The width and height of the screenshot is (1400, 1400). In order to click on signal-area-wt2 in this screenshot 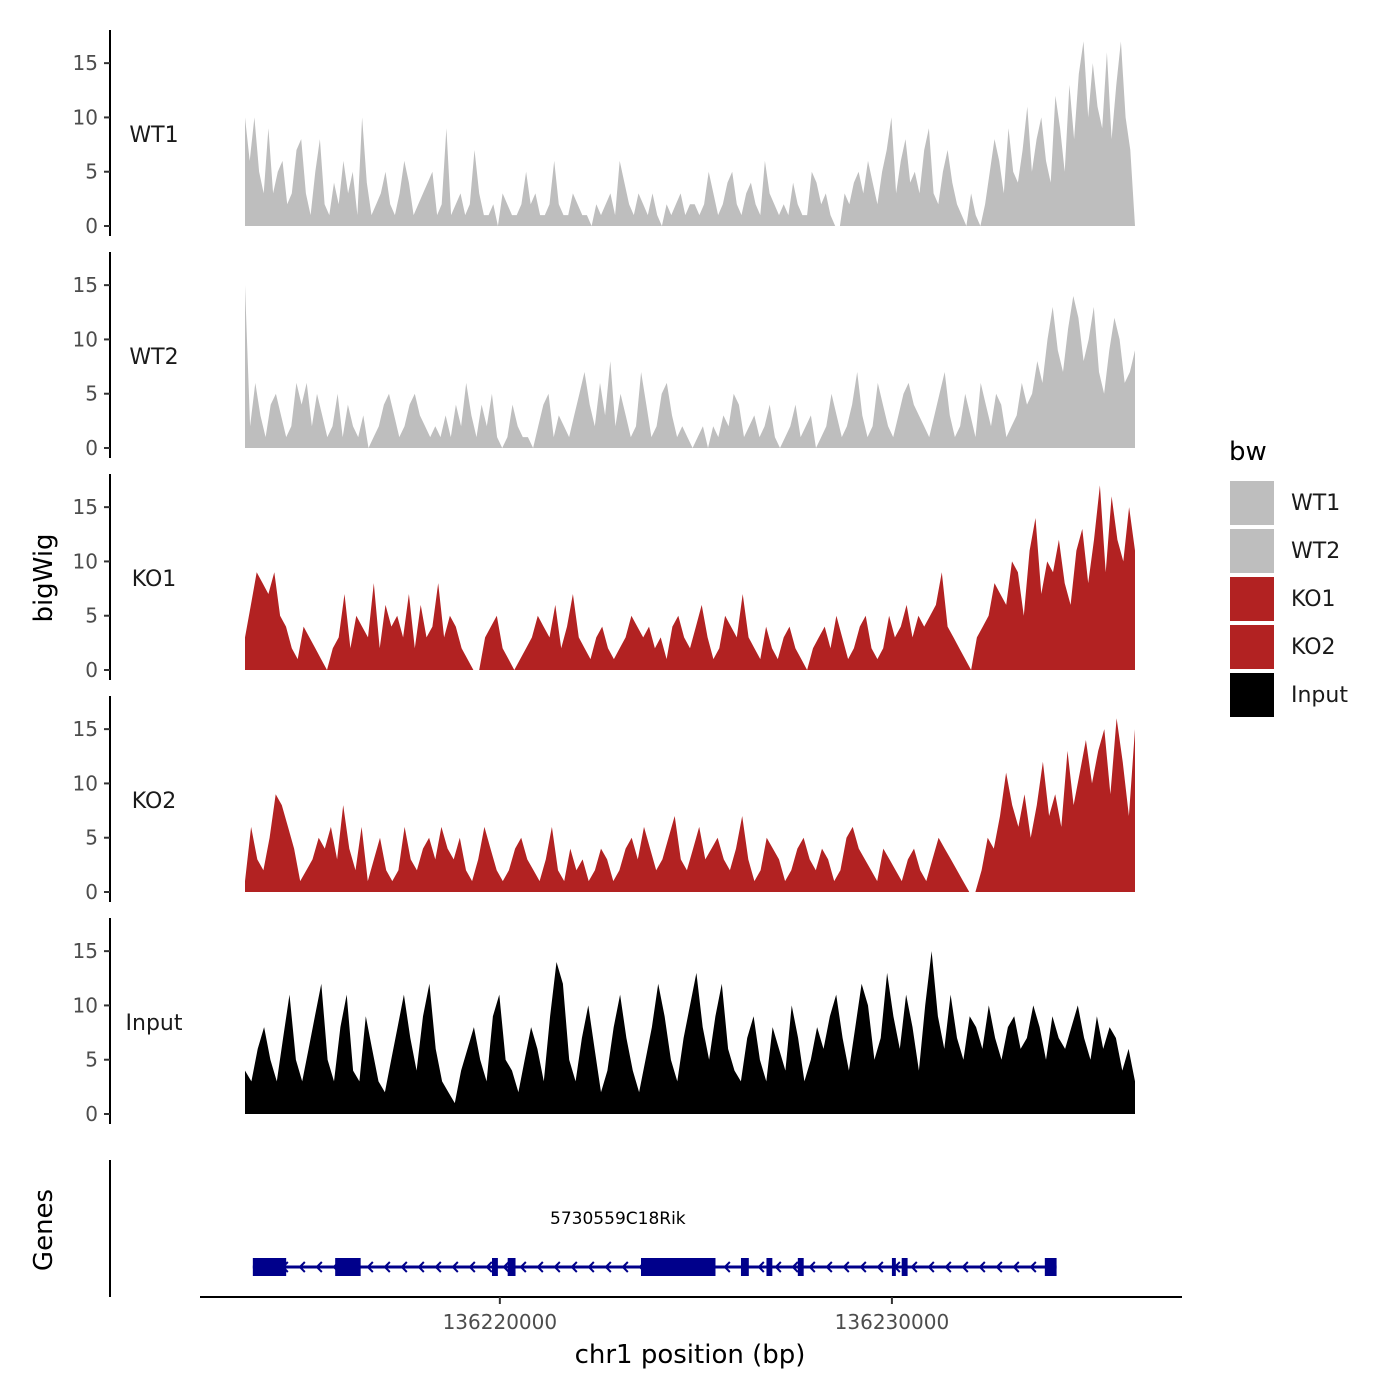, I will do `click(690, 366)`.